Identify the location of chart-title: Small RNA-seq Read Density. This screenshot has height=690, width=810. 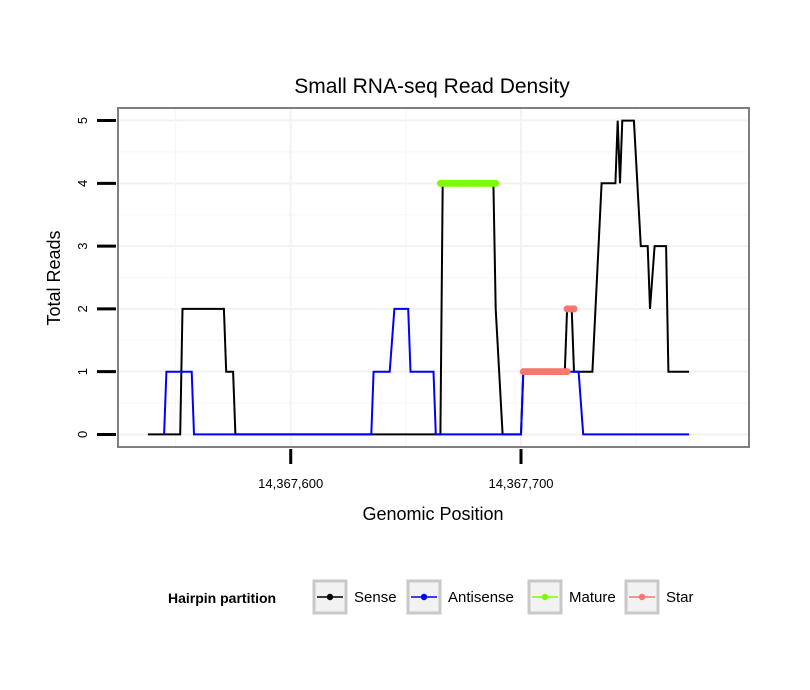
(432, 86).